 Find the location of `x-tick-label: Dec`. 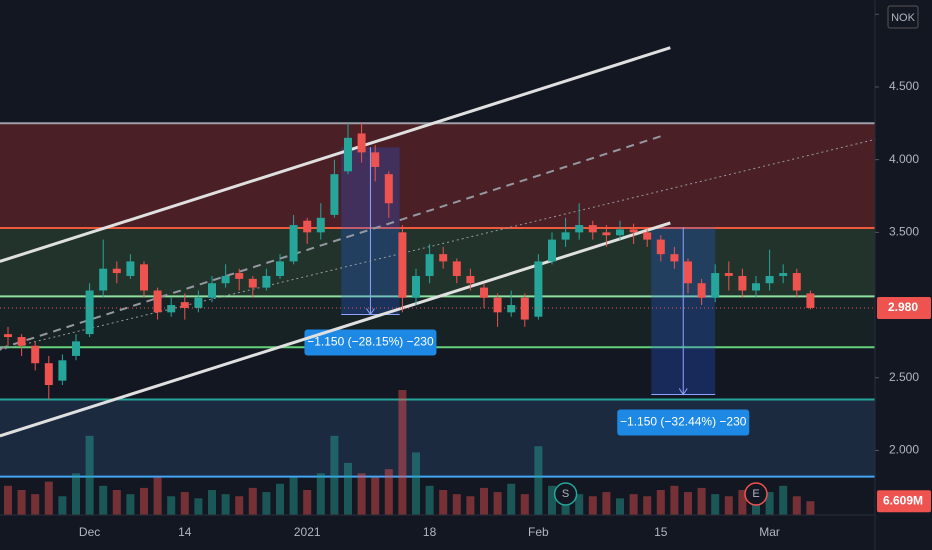

x-tick-label: Dec is located at coordinates (89, 532).